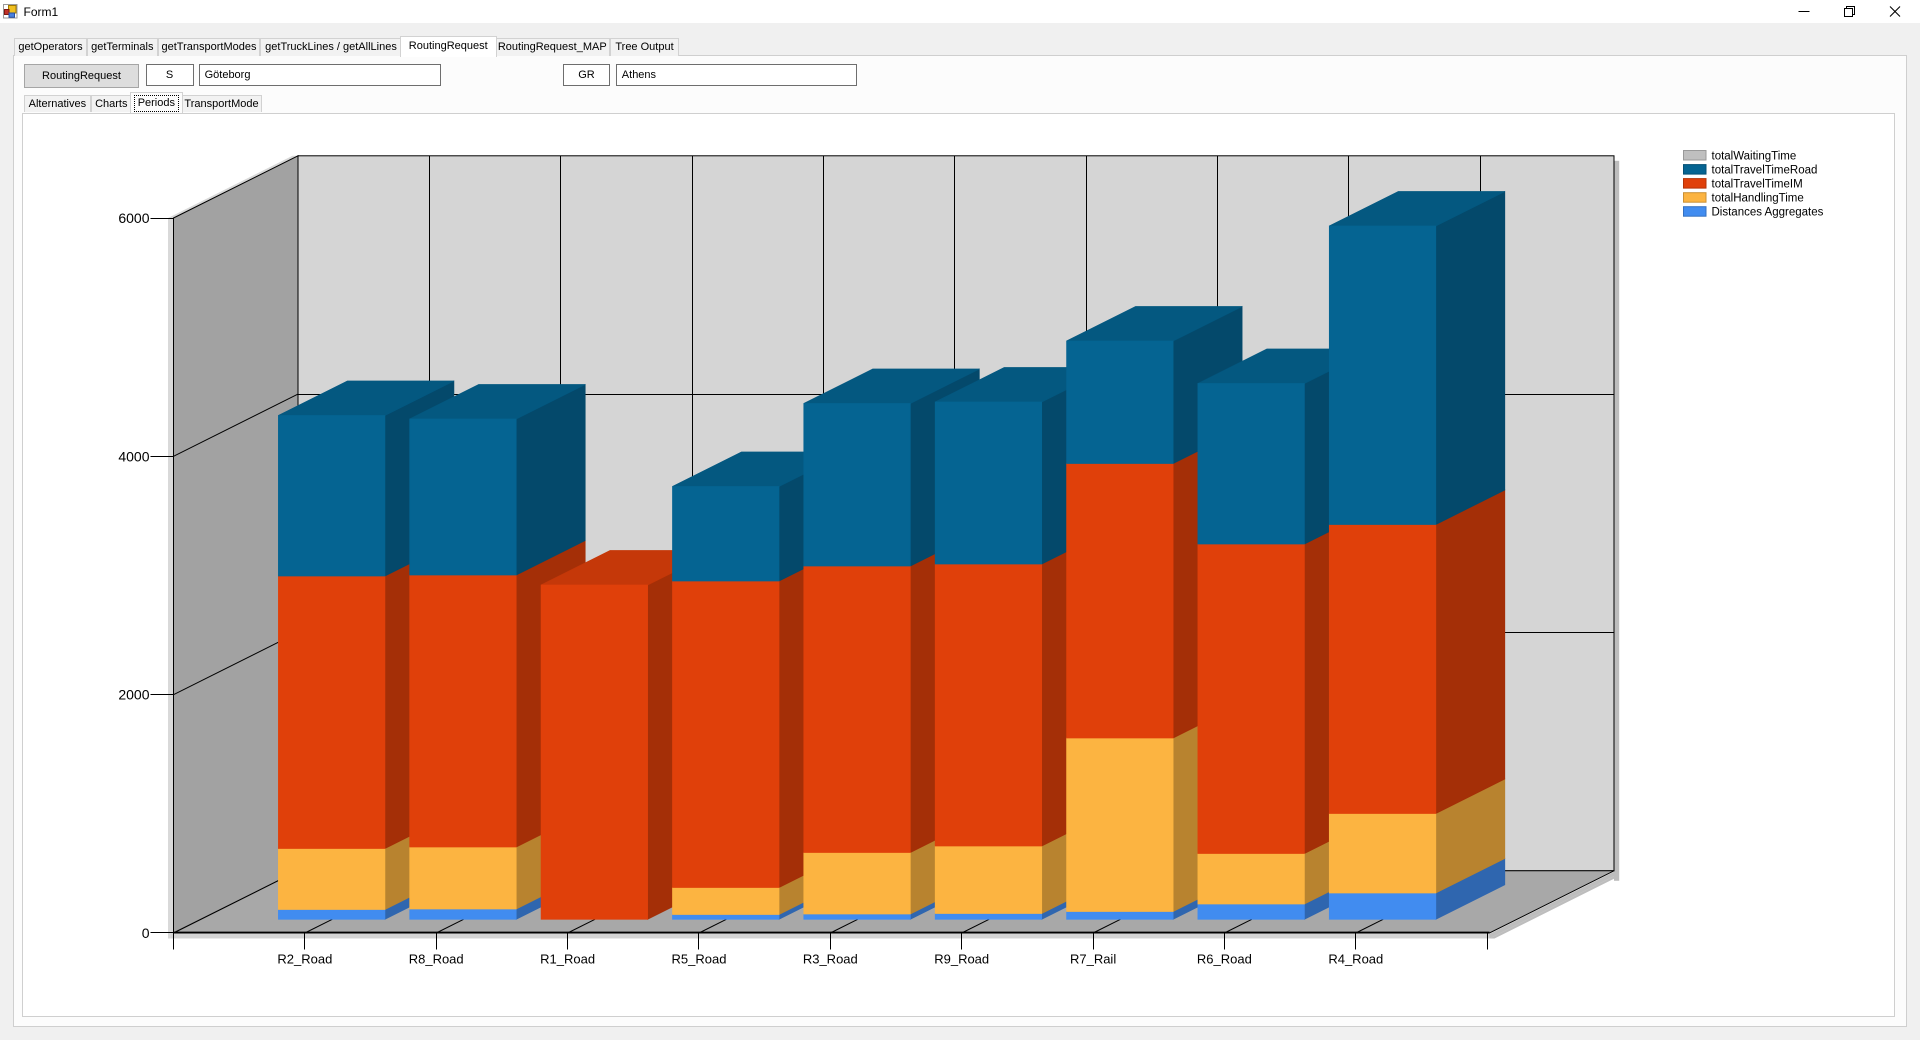 This screenshot has width=1920, height=1040. What do you see at coordinates (1765, 171) in the screenshot?
I see `svg-text: totalTravelTimeRoad` at bounding box center [1765, 171].